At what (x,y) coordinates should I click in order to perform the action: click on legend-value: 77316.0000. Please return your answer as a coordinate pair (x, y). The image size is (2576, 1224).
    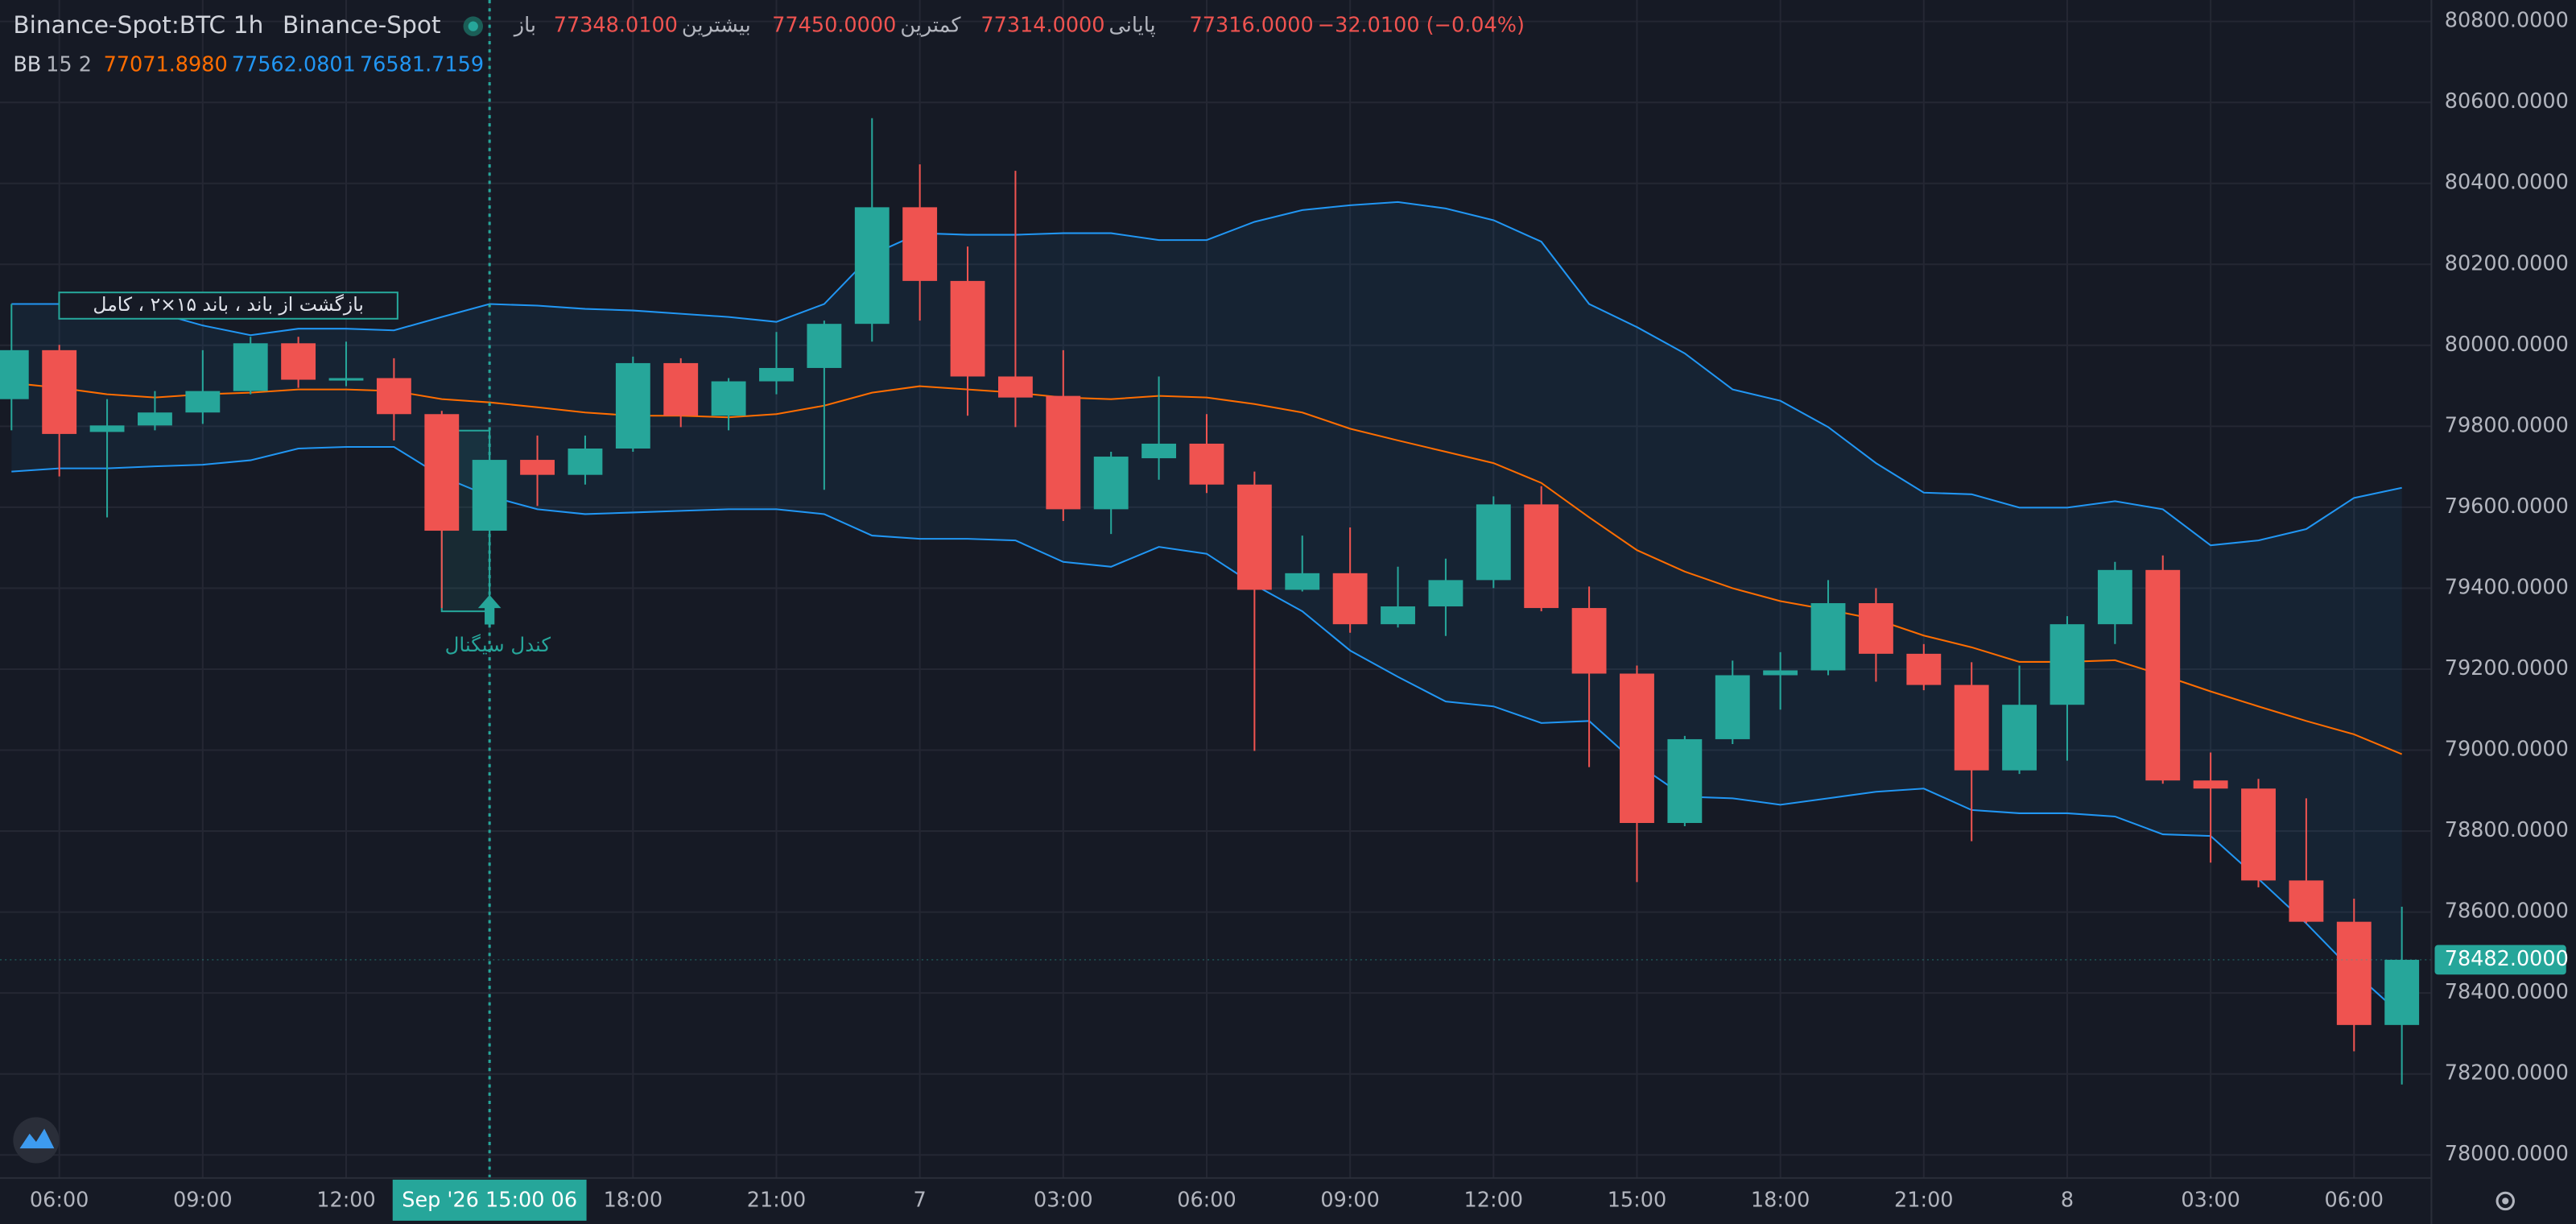
    Looking at the image, I should click on (1252, 26).